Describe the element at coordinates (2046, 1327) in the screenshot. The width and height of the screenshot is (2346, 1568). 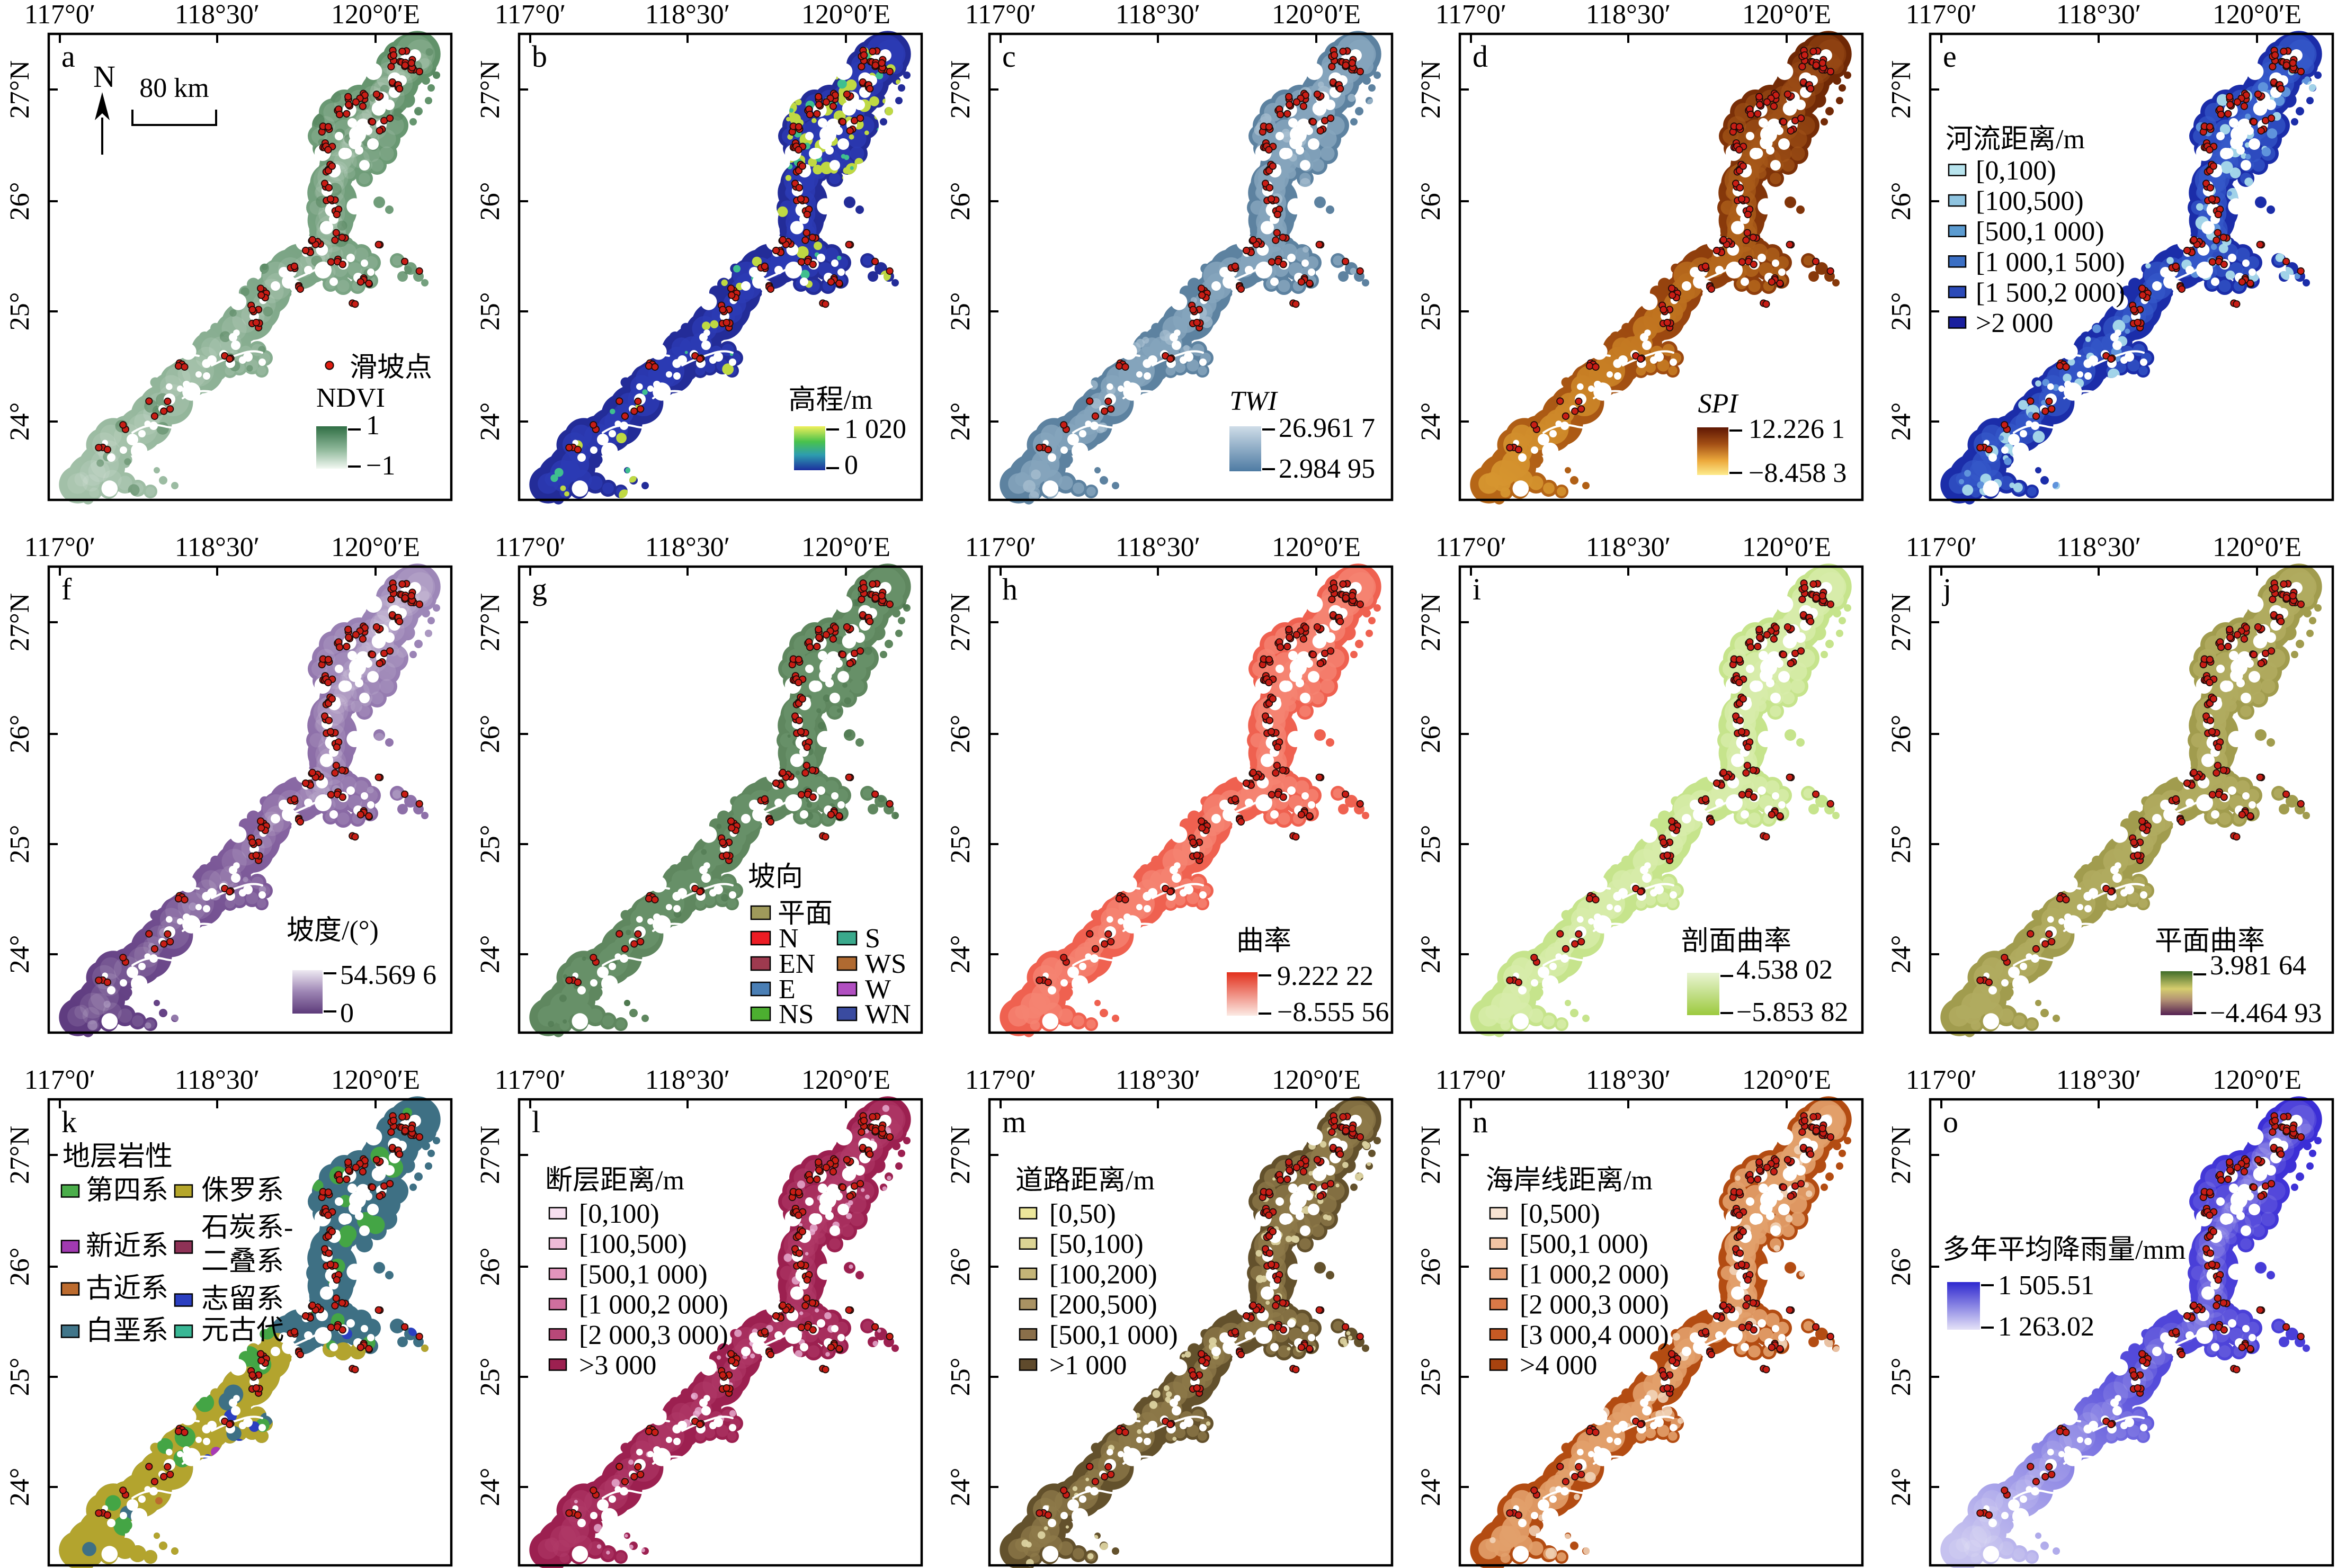
I see `svg-text: 1 263.02` at that location.